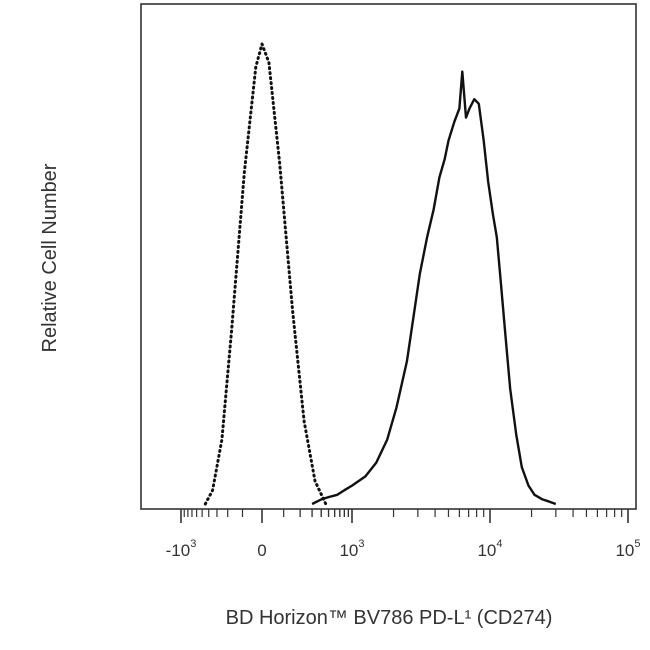 Image resolution: width=650 pixels, height=650 pixels. What do you see at coordinates (627, 549) in the screenshot?
I see `tick-label: 10⁵` at bounding box center [627, 549].